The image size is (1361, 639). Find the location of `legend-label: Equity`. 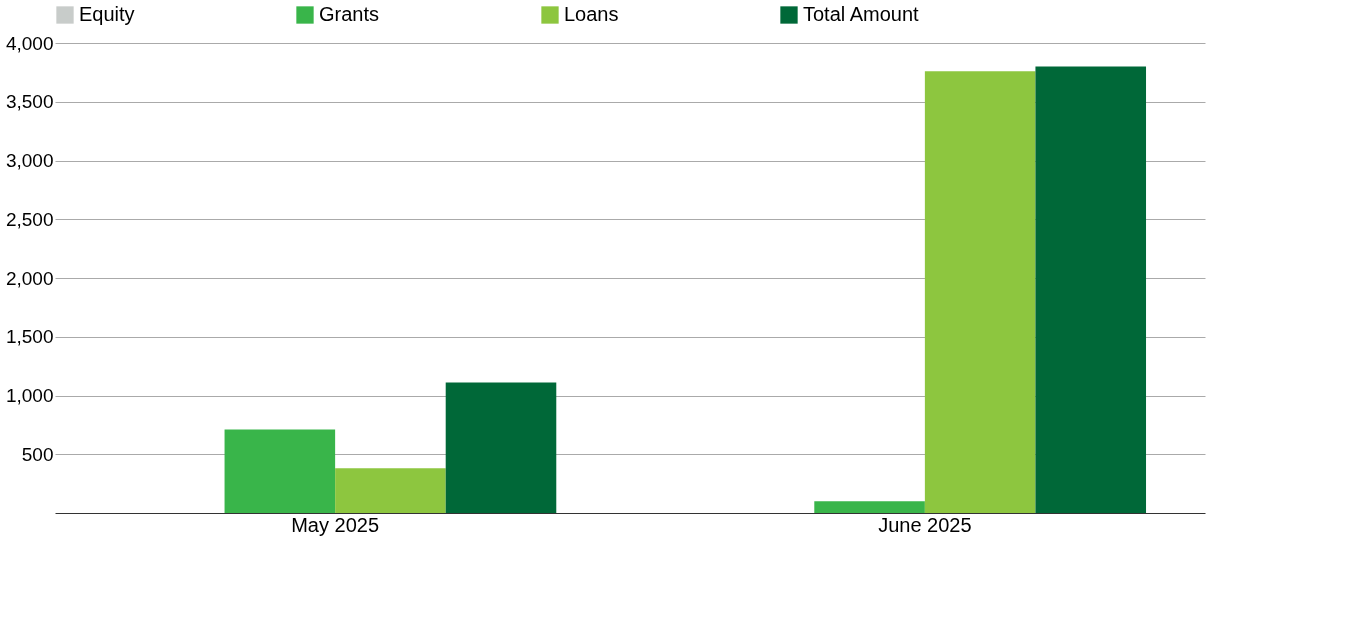

legend-label: Equity is located at coordinates (107, 14).